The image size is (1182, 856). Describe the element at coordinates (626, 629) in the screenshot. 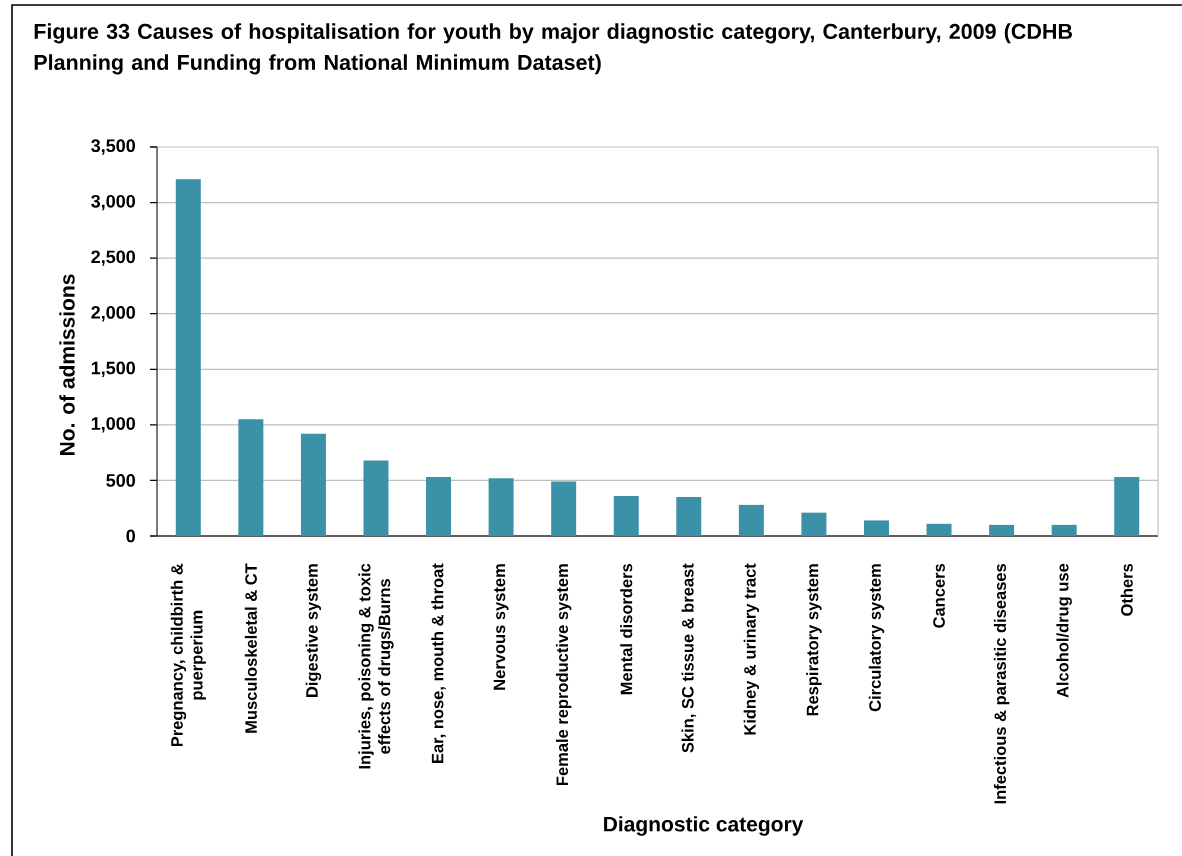

I see `x-tick-label: Mental disorders` at that location.